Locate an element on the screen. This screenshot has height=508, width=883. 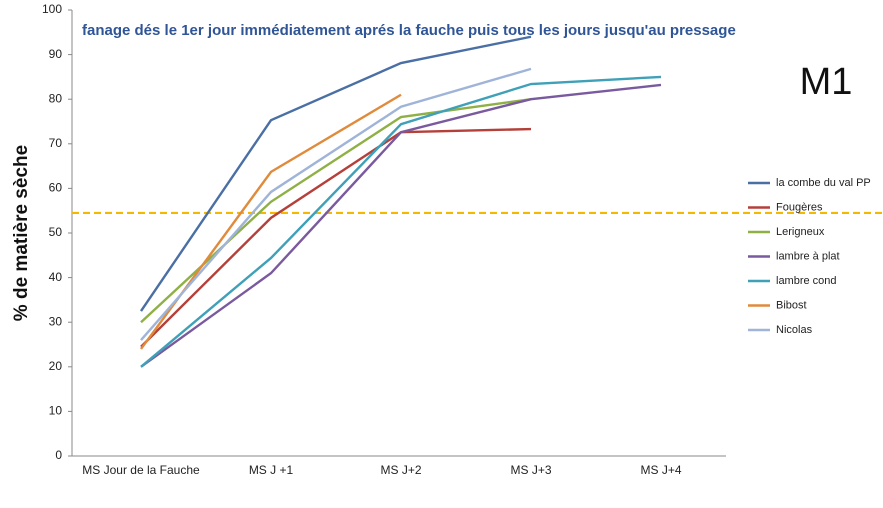
y-tick-label: 20 is located at coordinates (56, 366).